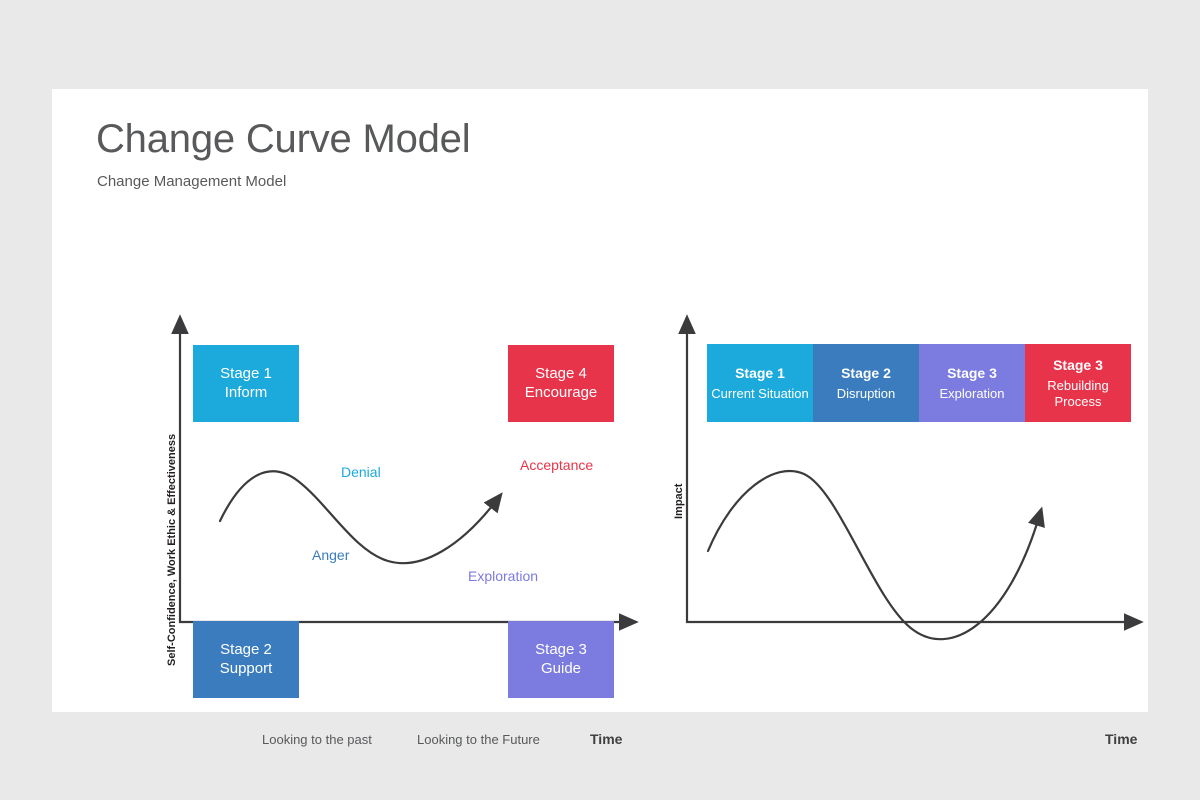 Image resolution: width=1200 pixels, height=800 pixels. Describe the element at coordinates (557, 465) in the screenshot. I see `curve-label-acceptance: Acceptance` at that location.